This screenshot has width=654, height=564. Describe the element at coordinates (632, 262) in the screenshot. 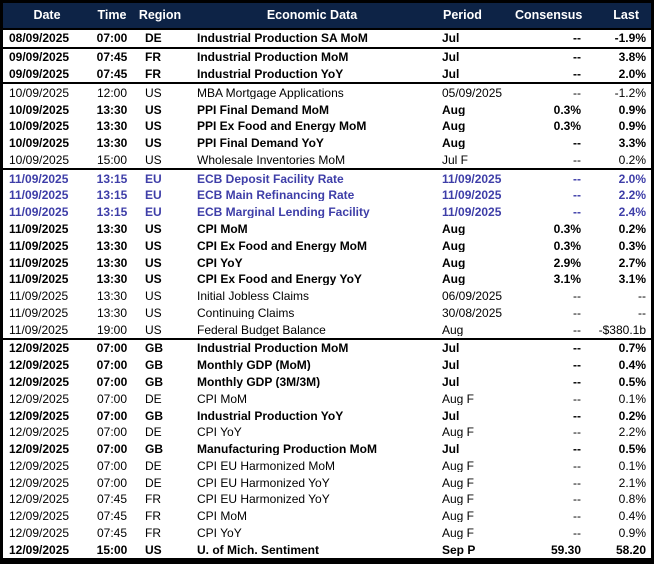

I see `cell-last: 2.7%` at that location.